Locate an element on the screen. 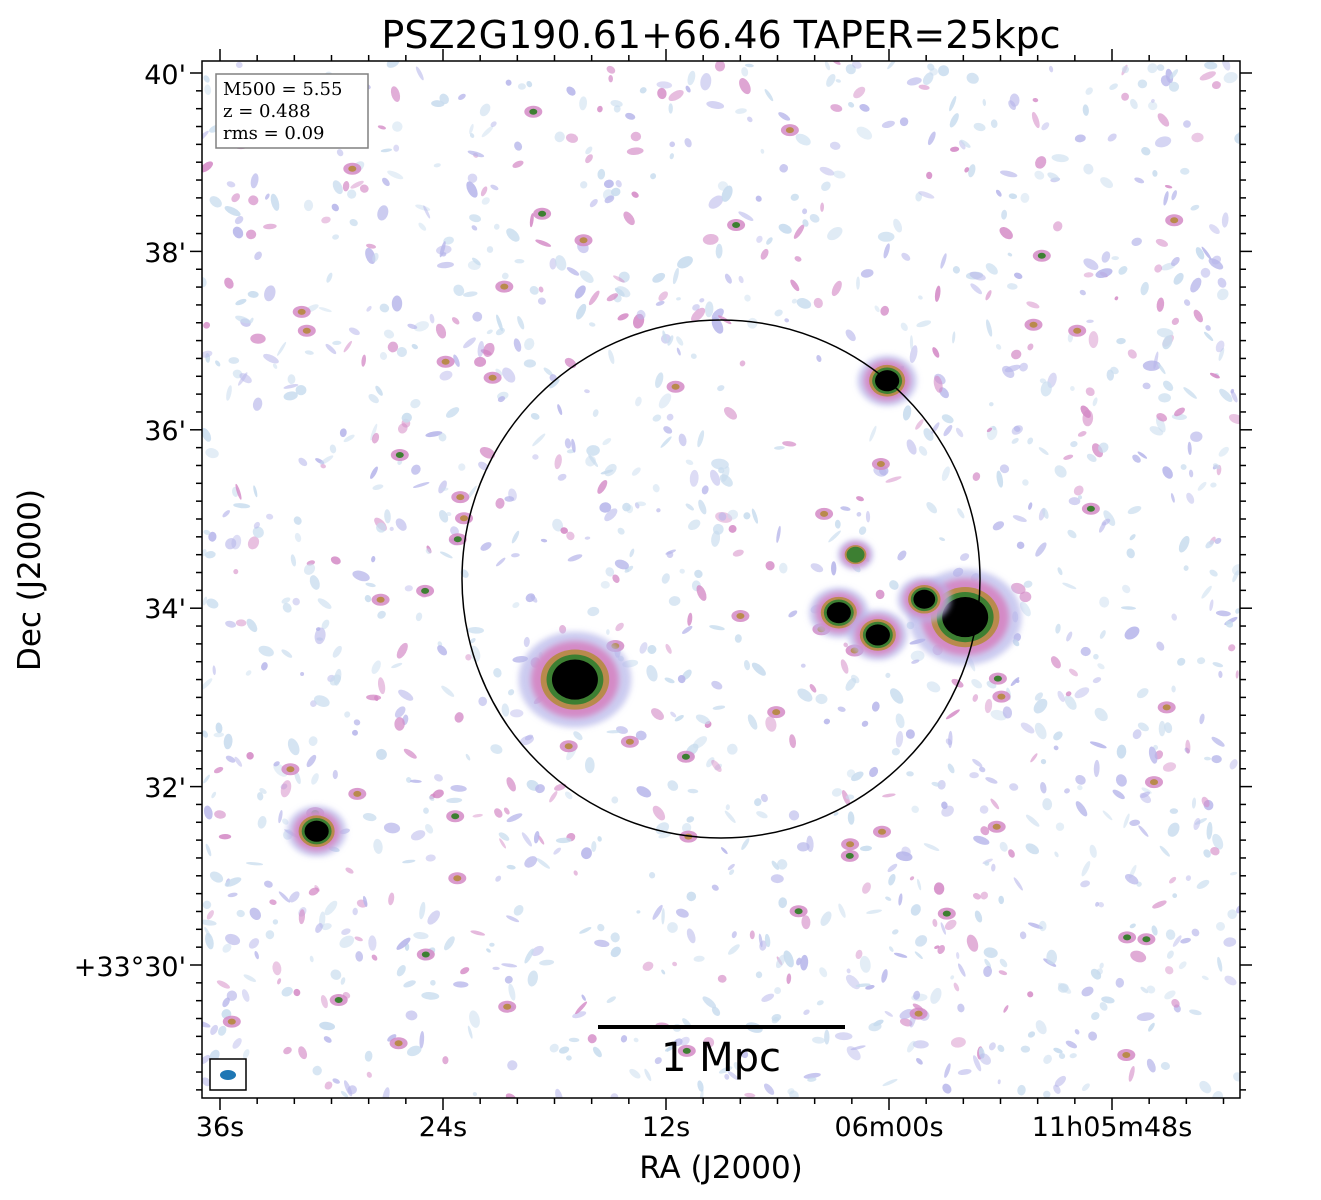 The width and height of the screenshot is (1321, 1200). scale-bar-label: 1 Mpc is located at coordinates (721, 1058).